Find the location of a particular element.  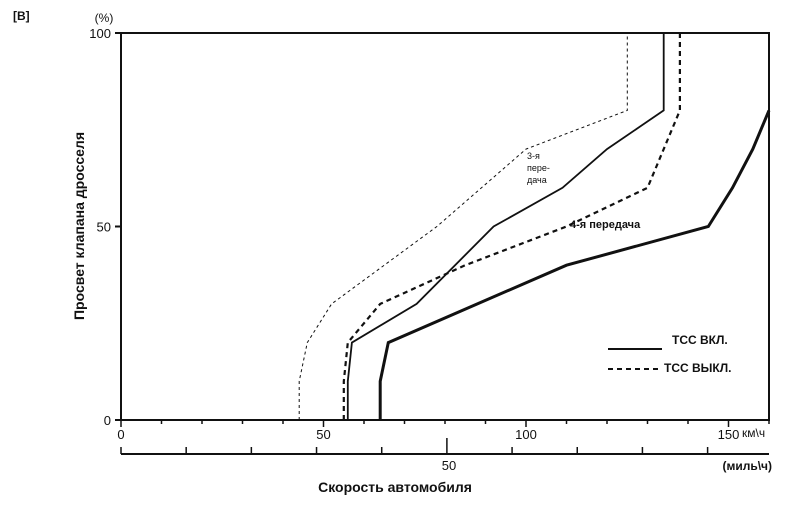

x-tick-label: 100 is located at coordinates (526, 434).